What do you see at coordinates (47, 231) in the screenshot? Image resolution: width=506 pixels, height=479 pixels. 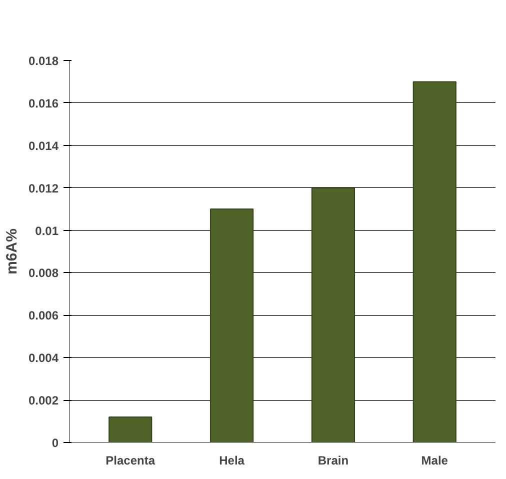 I see `y-tick-label: 0.01` at bounding box center [47, 231].